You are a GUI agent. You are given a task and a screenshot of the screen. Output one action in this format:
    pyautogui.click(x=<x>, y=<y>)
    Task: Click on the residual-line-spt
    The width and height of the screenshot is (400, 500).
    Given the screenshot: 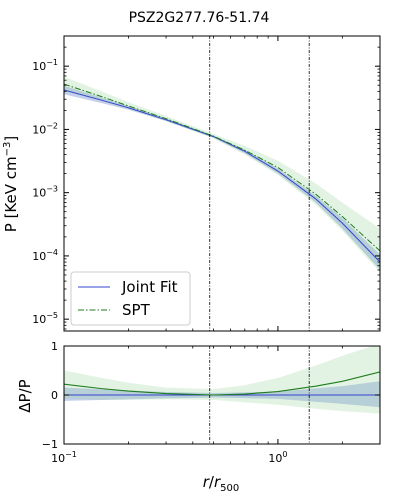 What is the action you would take?
    pyautogui.click(x=222, y=383)
    